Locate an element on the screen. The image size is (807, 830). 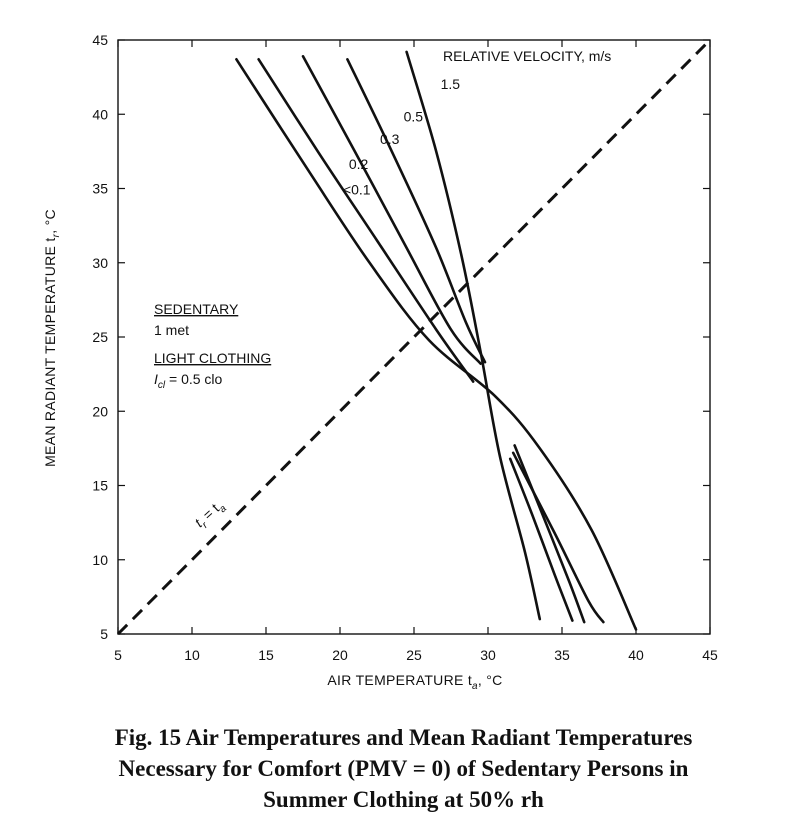
y-tick-label: 5 is located at coordinates (104, 634).